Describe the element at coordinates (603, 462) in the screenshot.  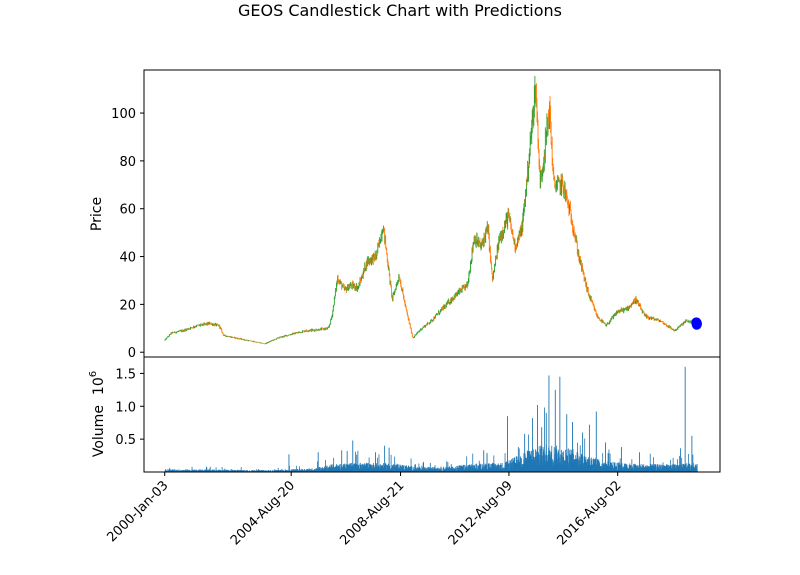
I see `volume-bar-1950` at that location.